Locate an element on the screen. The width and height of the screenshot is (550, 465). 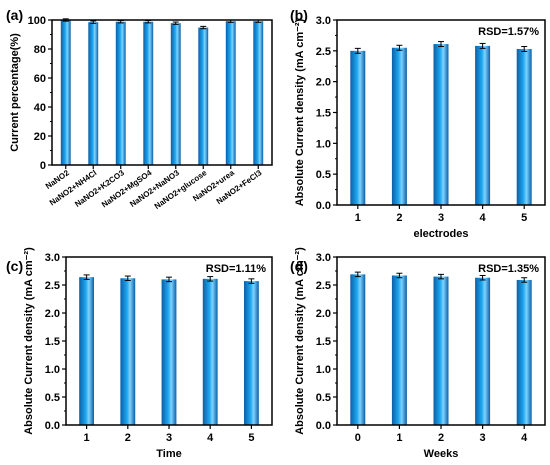
x-axis-title: Weeks is located at coordinates (441, 454).